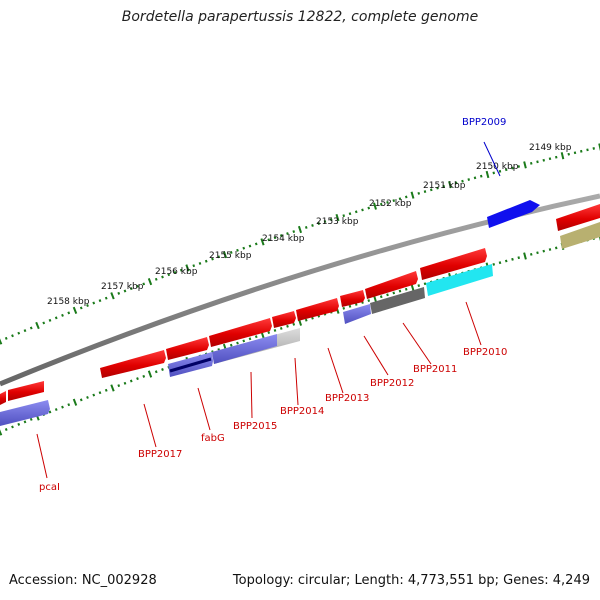  What do you see at coordinates (513, 214) in the screenshot?
I see `gene-arrow-BPP2009` at bounding box center [513, 214].